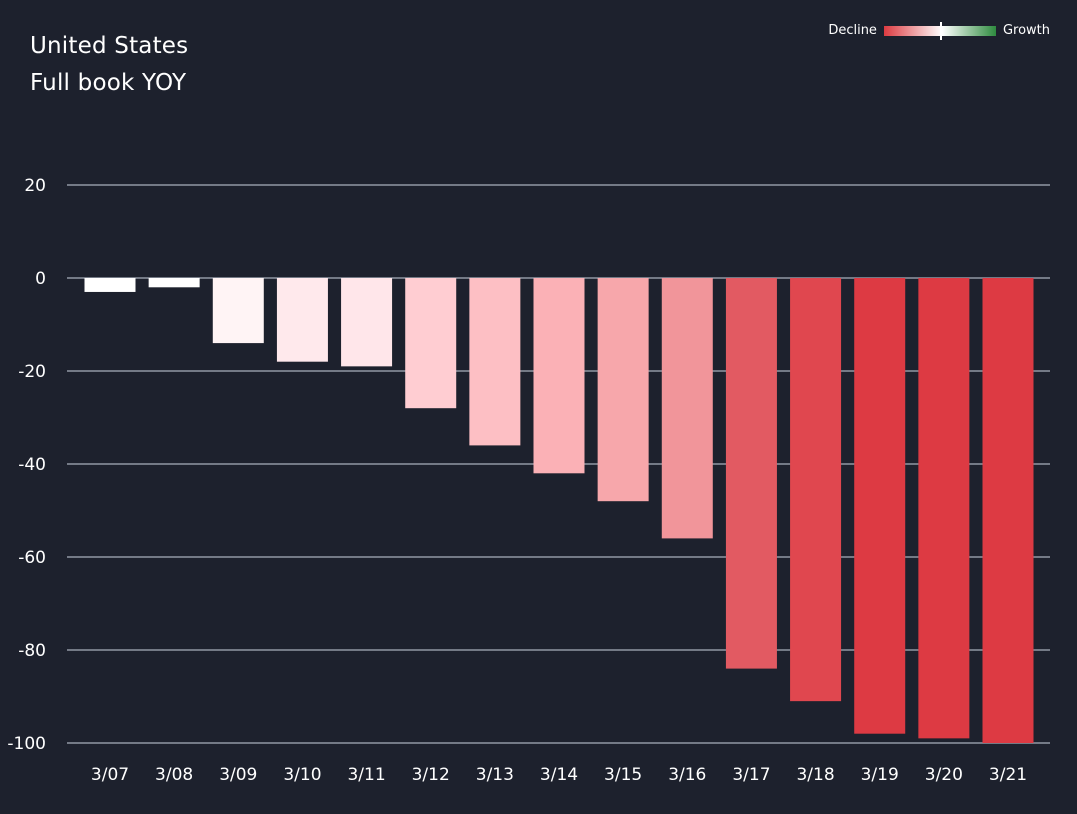  What do you see at coordinates (687, 775) in the screenshot?
I see `x-tick-label: 3/16` at bounding box center [687, 775].